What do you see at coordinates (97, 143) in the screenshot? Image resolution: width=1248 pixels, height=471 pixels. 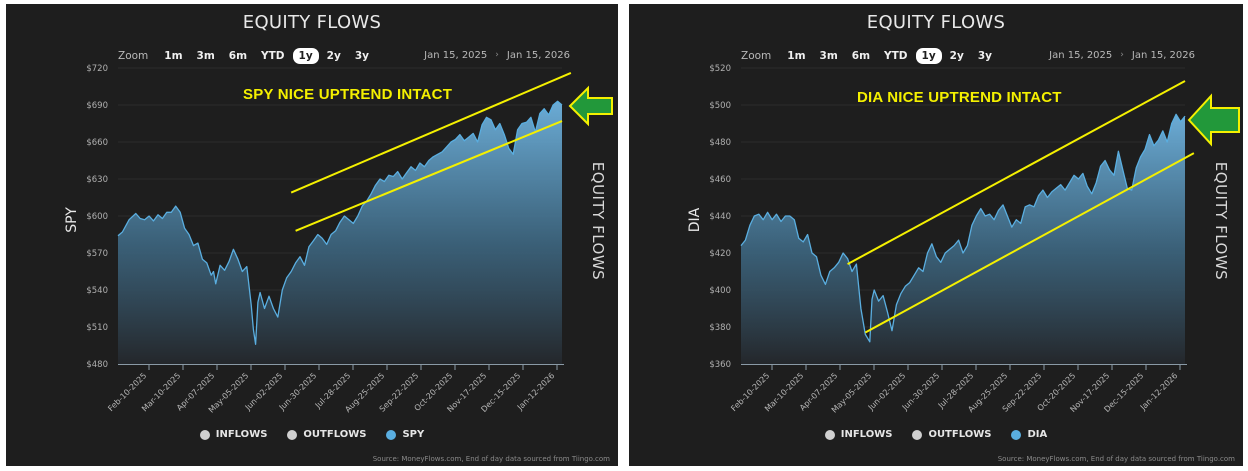 I see `svg-text: $660` at bounding box center [97, 143].